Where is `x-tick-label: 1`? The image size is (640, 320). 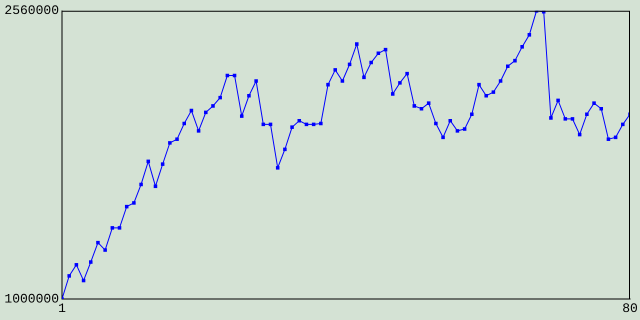 x-tick-label: 1 is located at coordinates (62, 308).